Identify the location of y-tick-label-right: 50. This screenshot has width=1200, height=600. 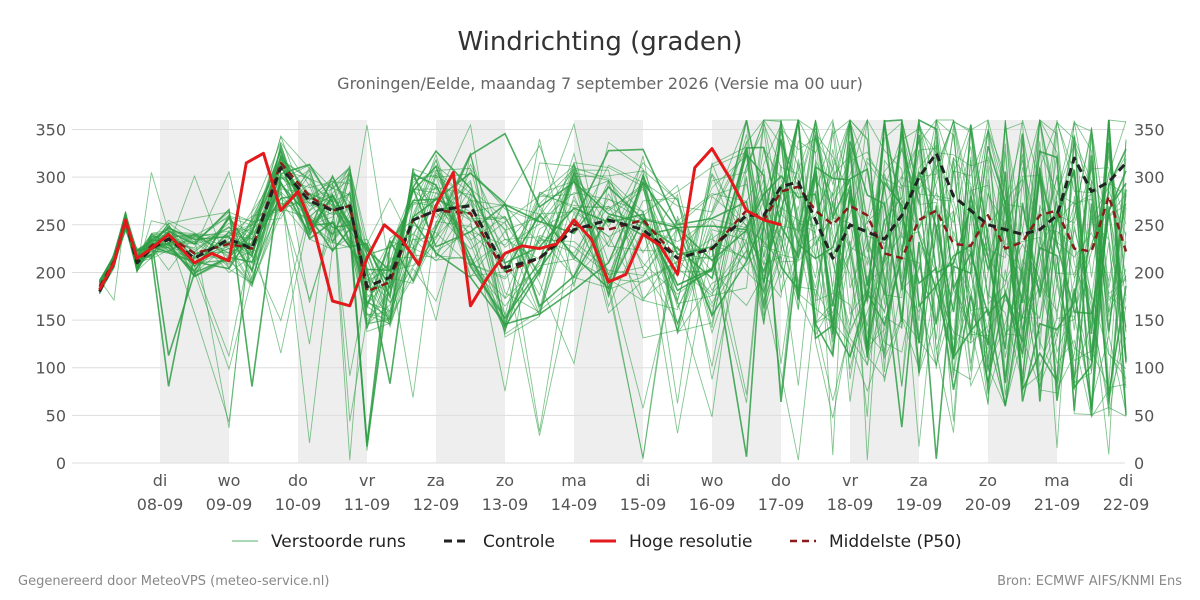
(1144, 415).